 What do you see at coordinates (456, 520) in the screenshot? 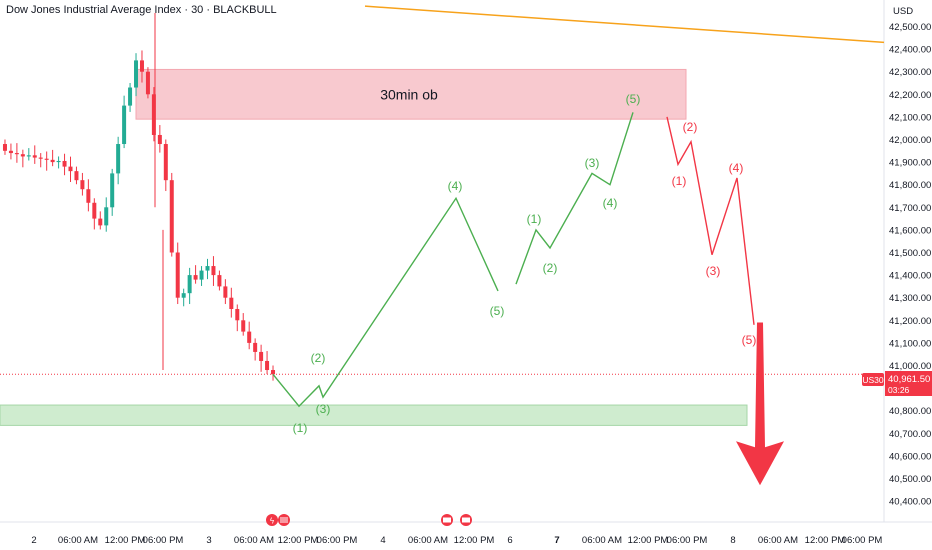
I see `event-icons-day4` at bounding box center [456, 520].